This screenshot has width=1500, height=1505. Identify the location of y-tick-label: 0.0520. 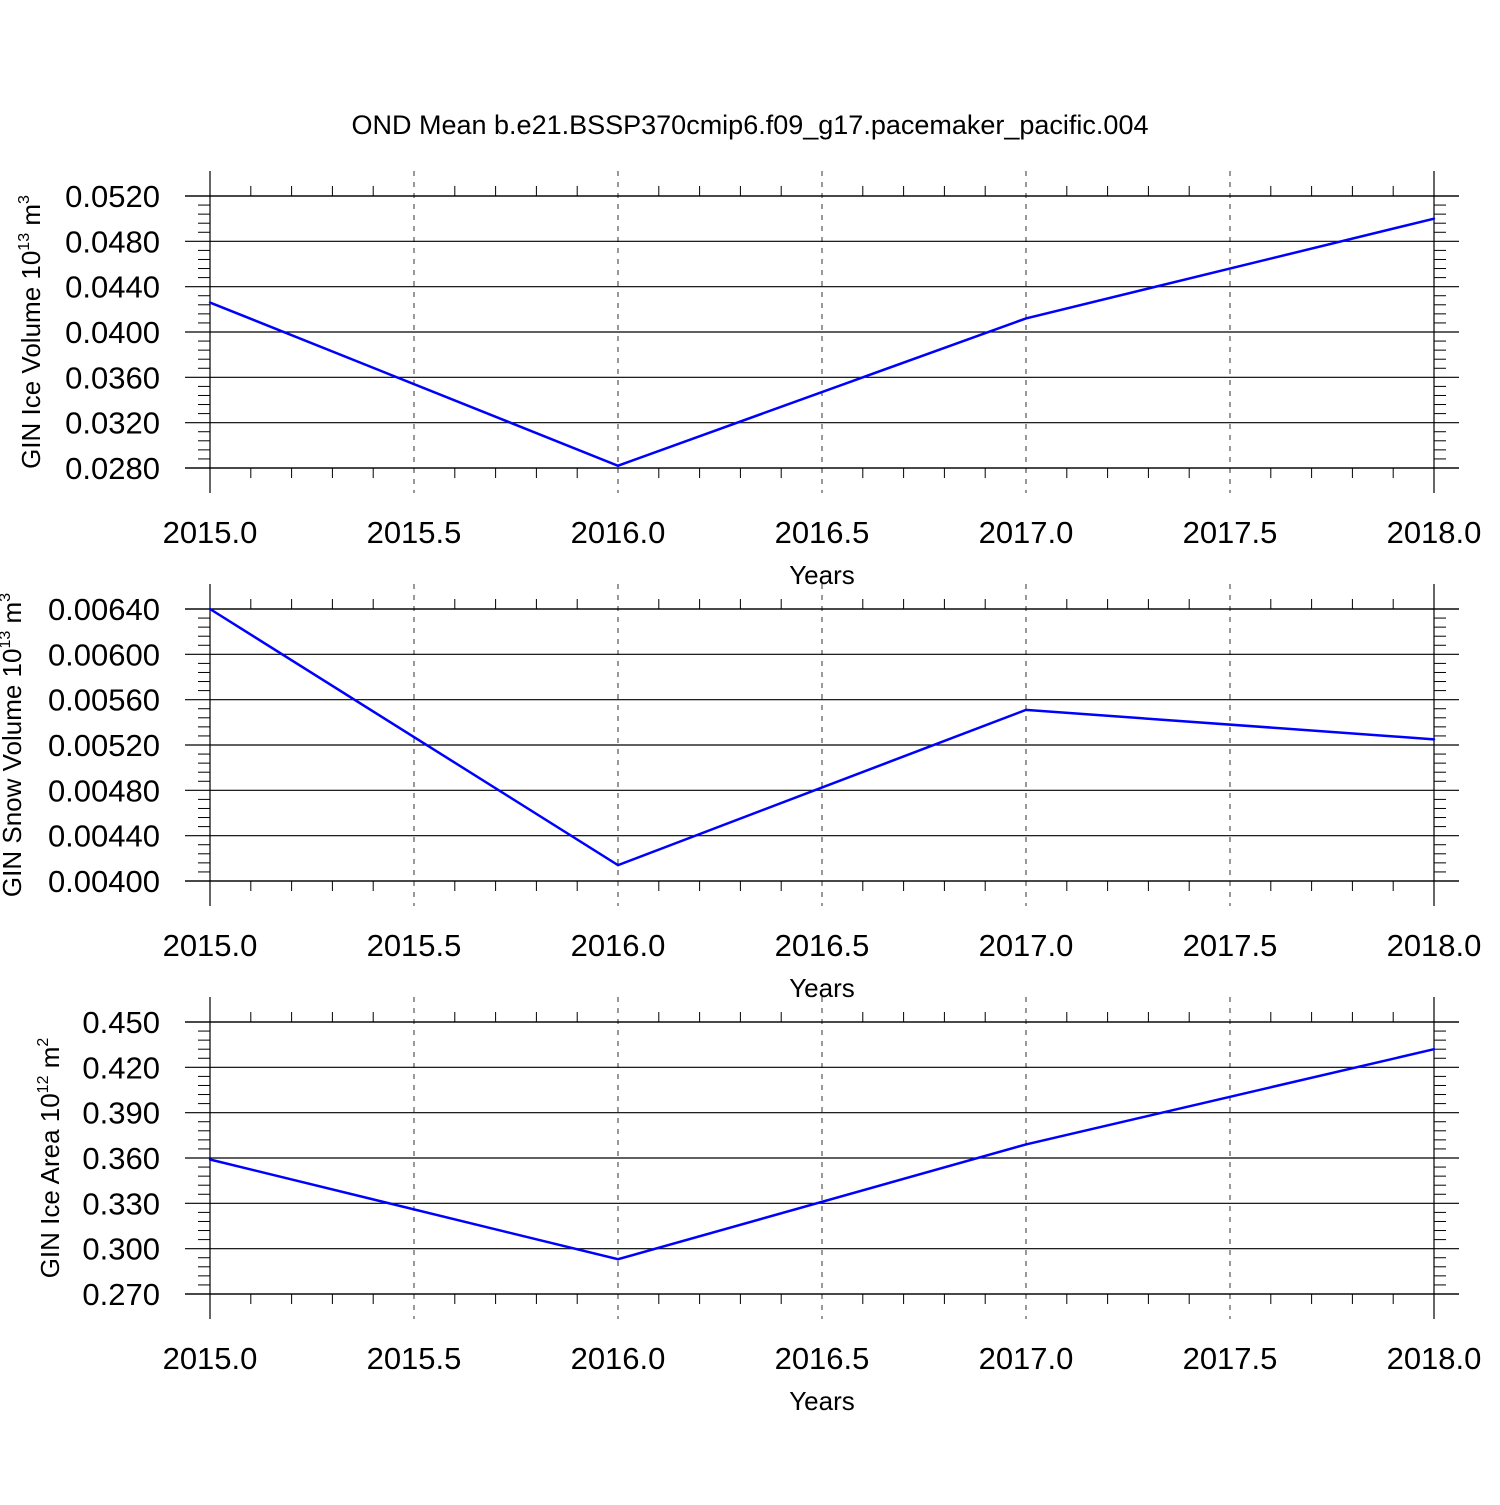
(112, 196).